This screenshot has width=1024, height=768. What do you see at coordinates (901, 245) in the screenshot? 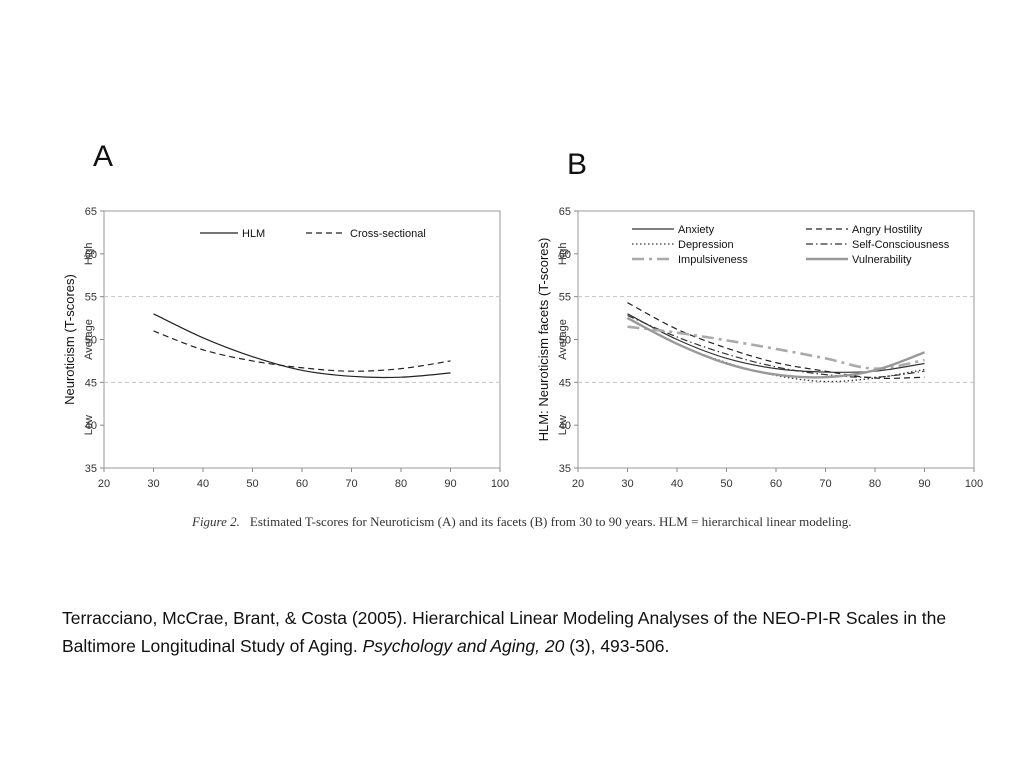
I see `legend-label: Self-Consciousness` at bounding box center [901, 245].